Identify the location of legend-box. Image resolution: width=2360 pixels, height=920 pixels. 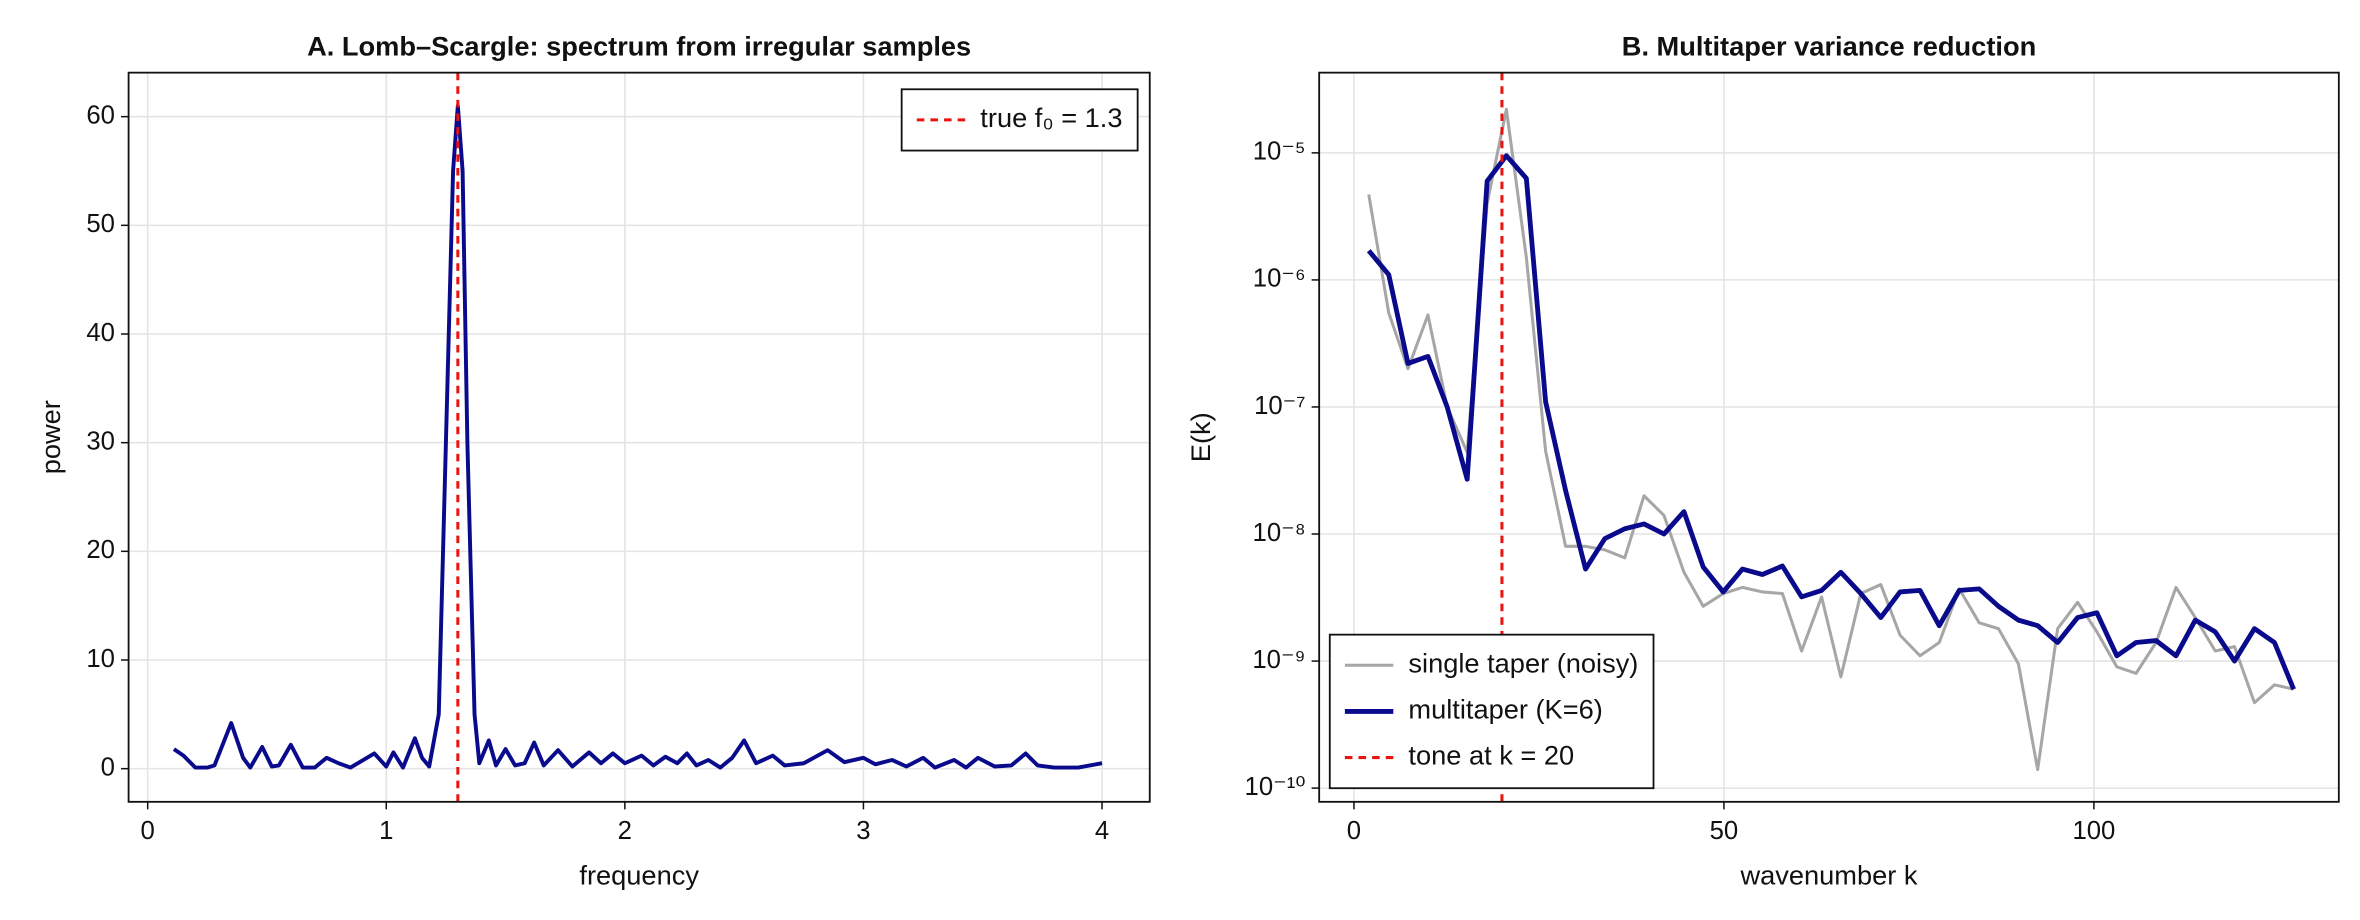
(1019, 120).